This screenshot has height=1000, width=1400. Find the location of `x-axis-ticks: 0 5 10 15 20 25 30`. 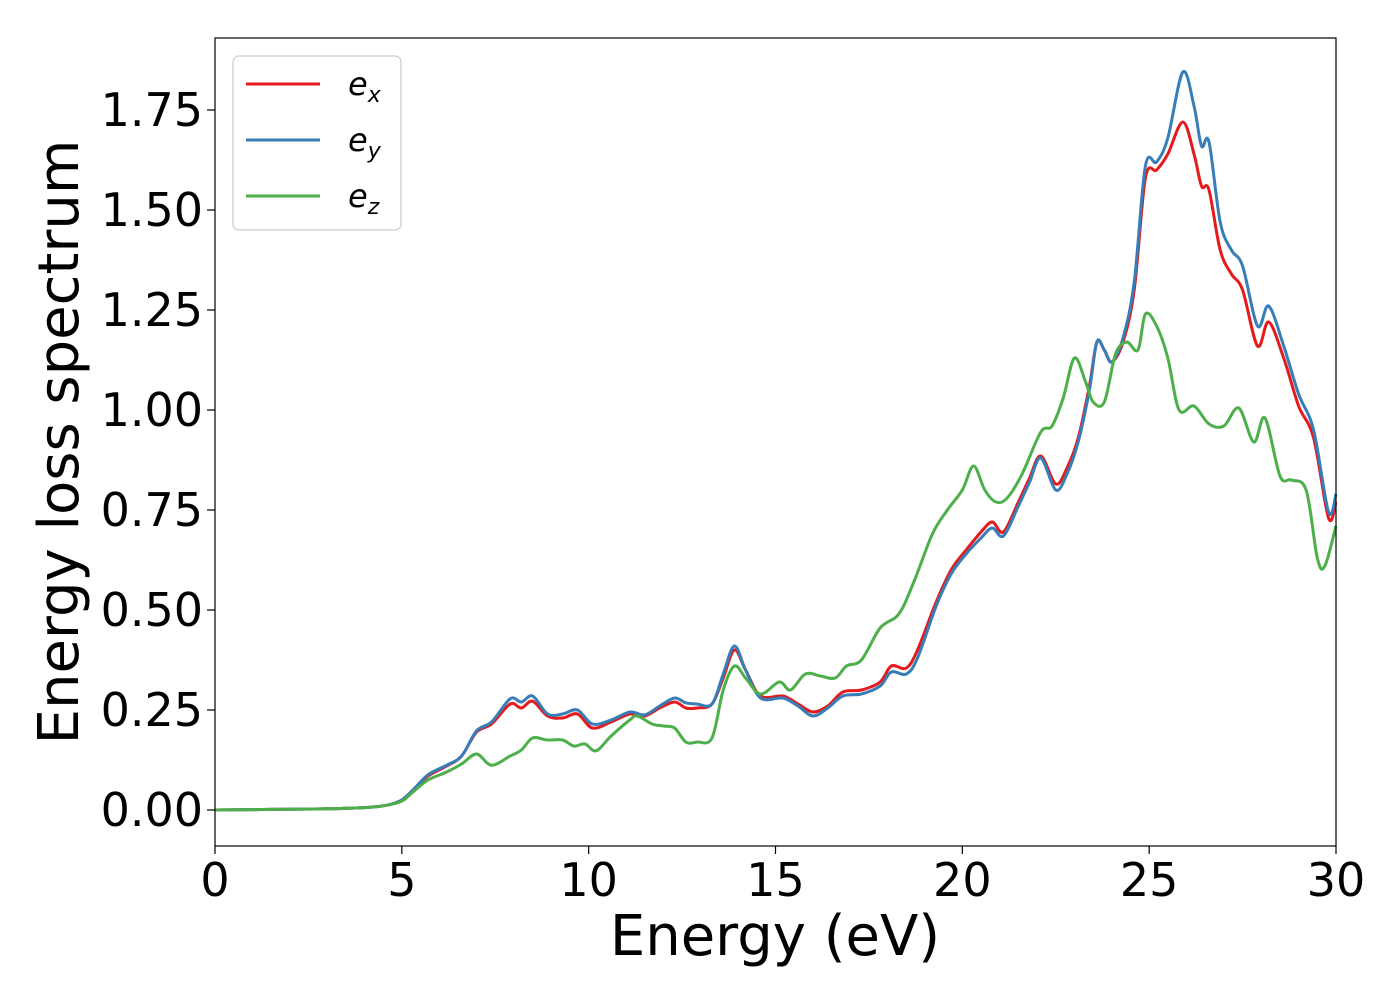

x-axis-ticks: 0 5 10 15 20 25 30 is located at coordinates (782, 876).